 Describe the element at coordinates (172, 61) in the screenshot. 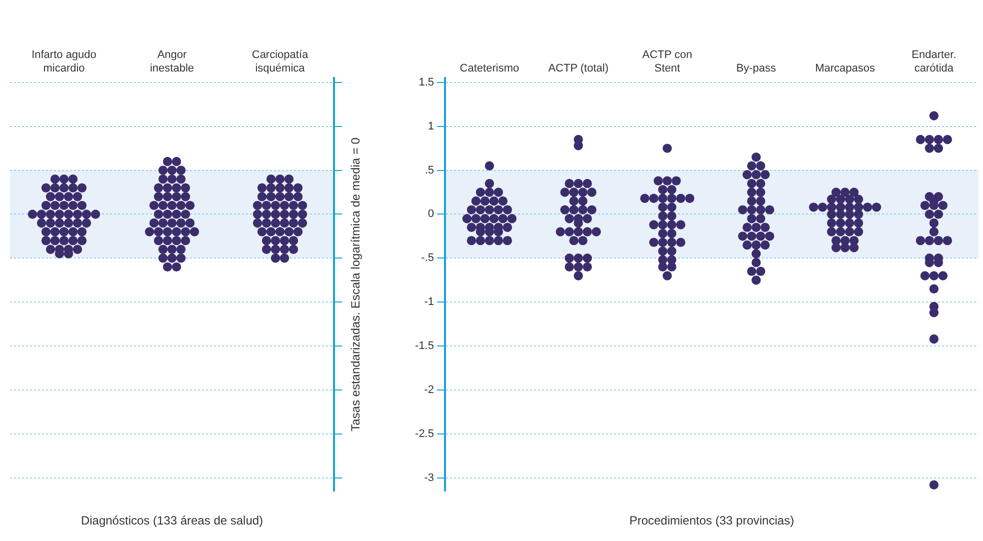

I see `x-tick-label: Angor inestable` at that location.